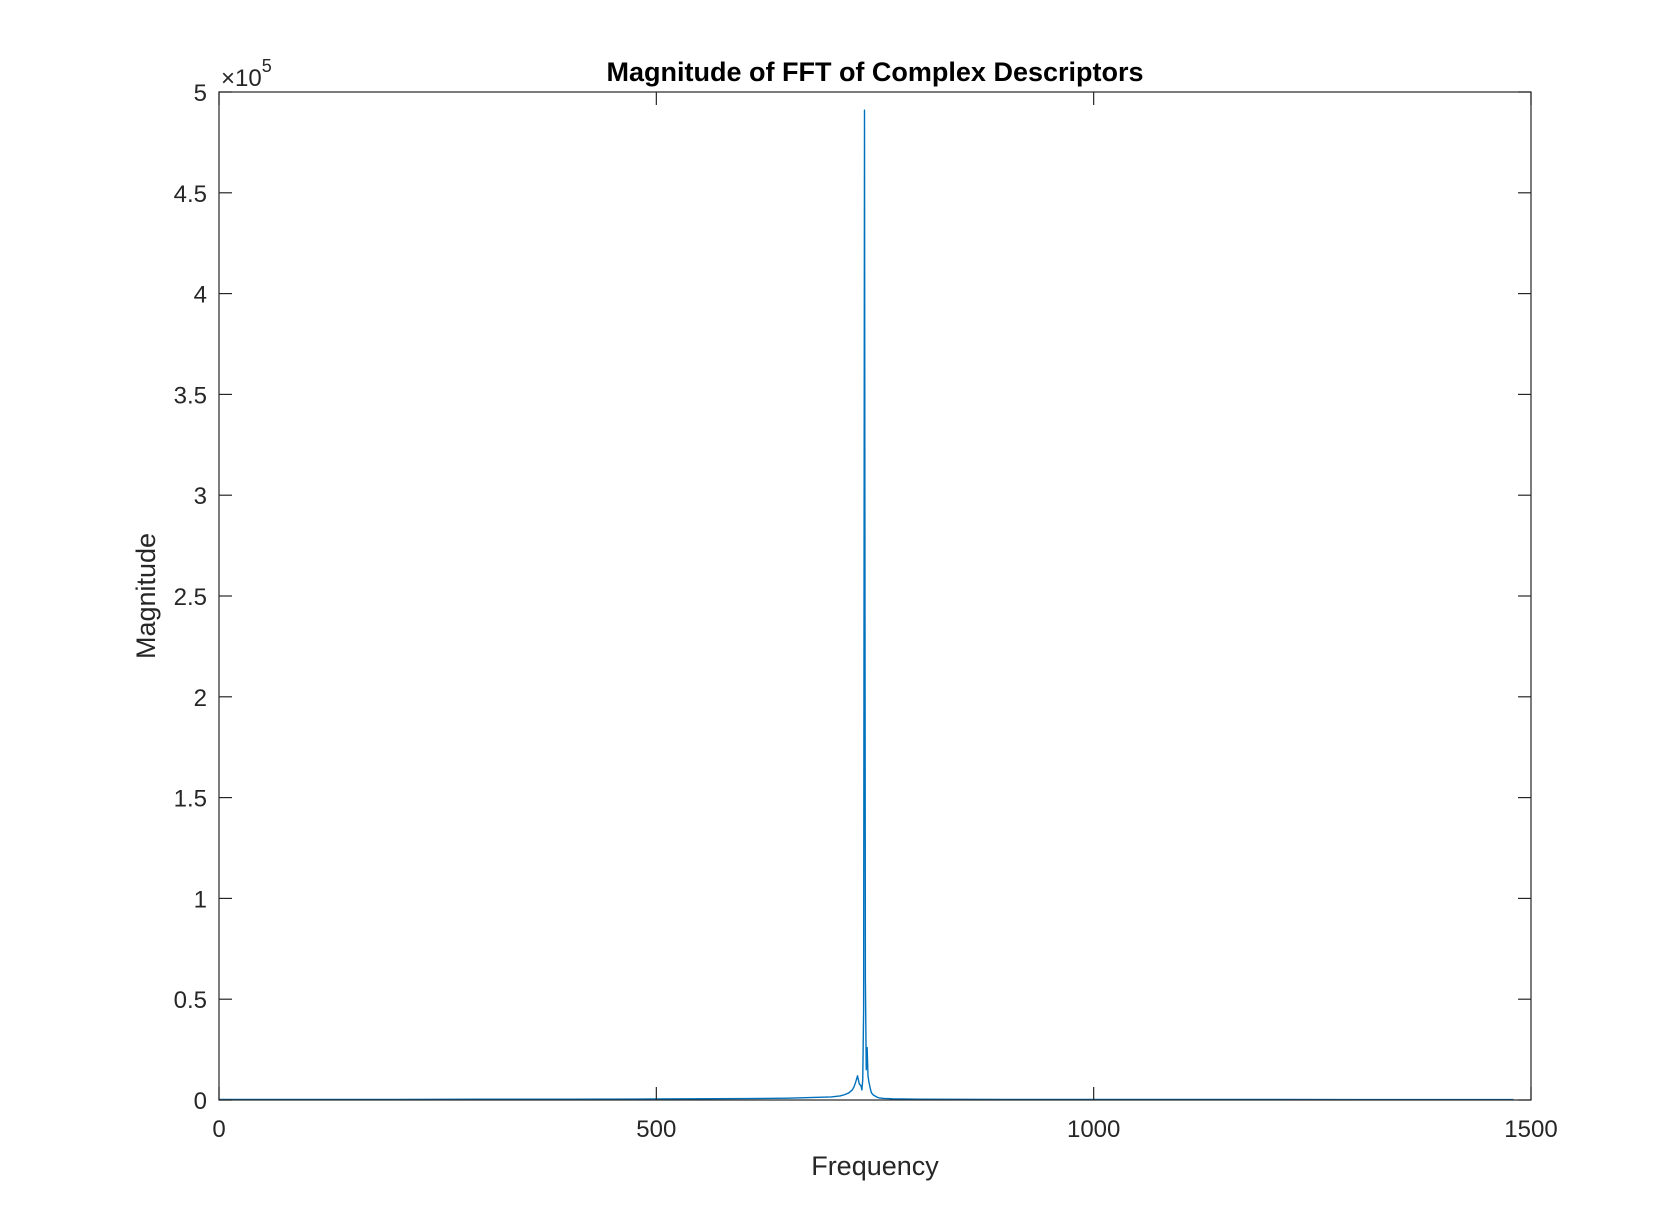  I want to click on y-tick-label: 2, so click(200, 698).